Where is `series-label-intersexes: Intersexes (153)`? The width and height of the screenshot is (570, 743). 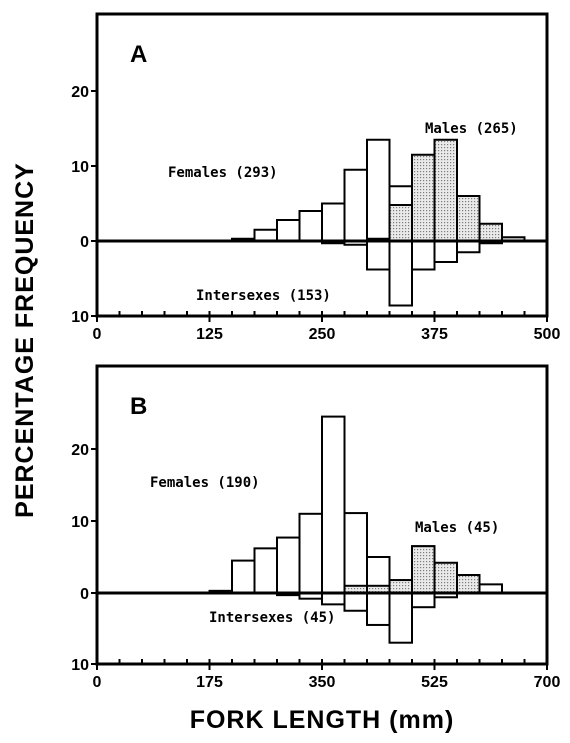 series-label-intersexes: Intersexes (153) is located at coordinates (263, 296).